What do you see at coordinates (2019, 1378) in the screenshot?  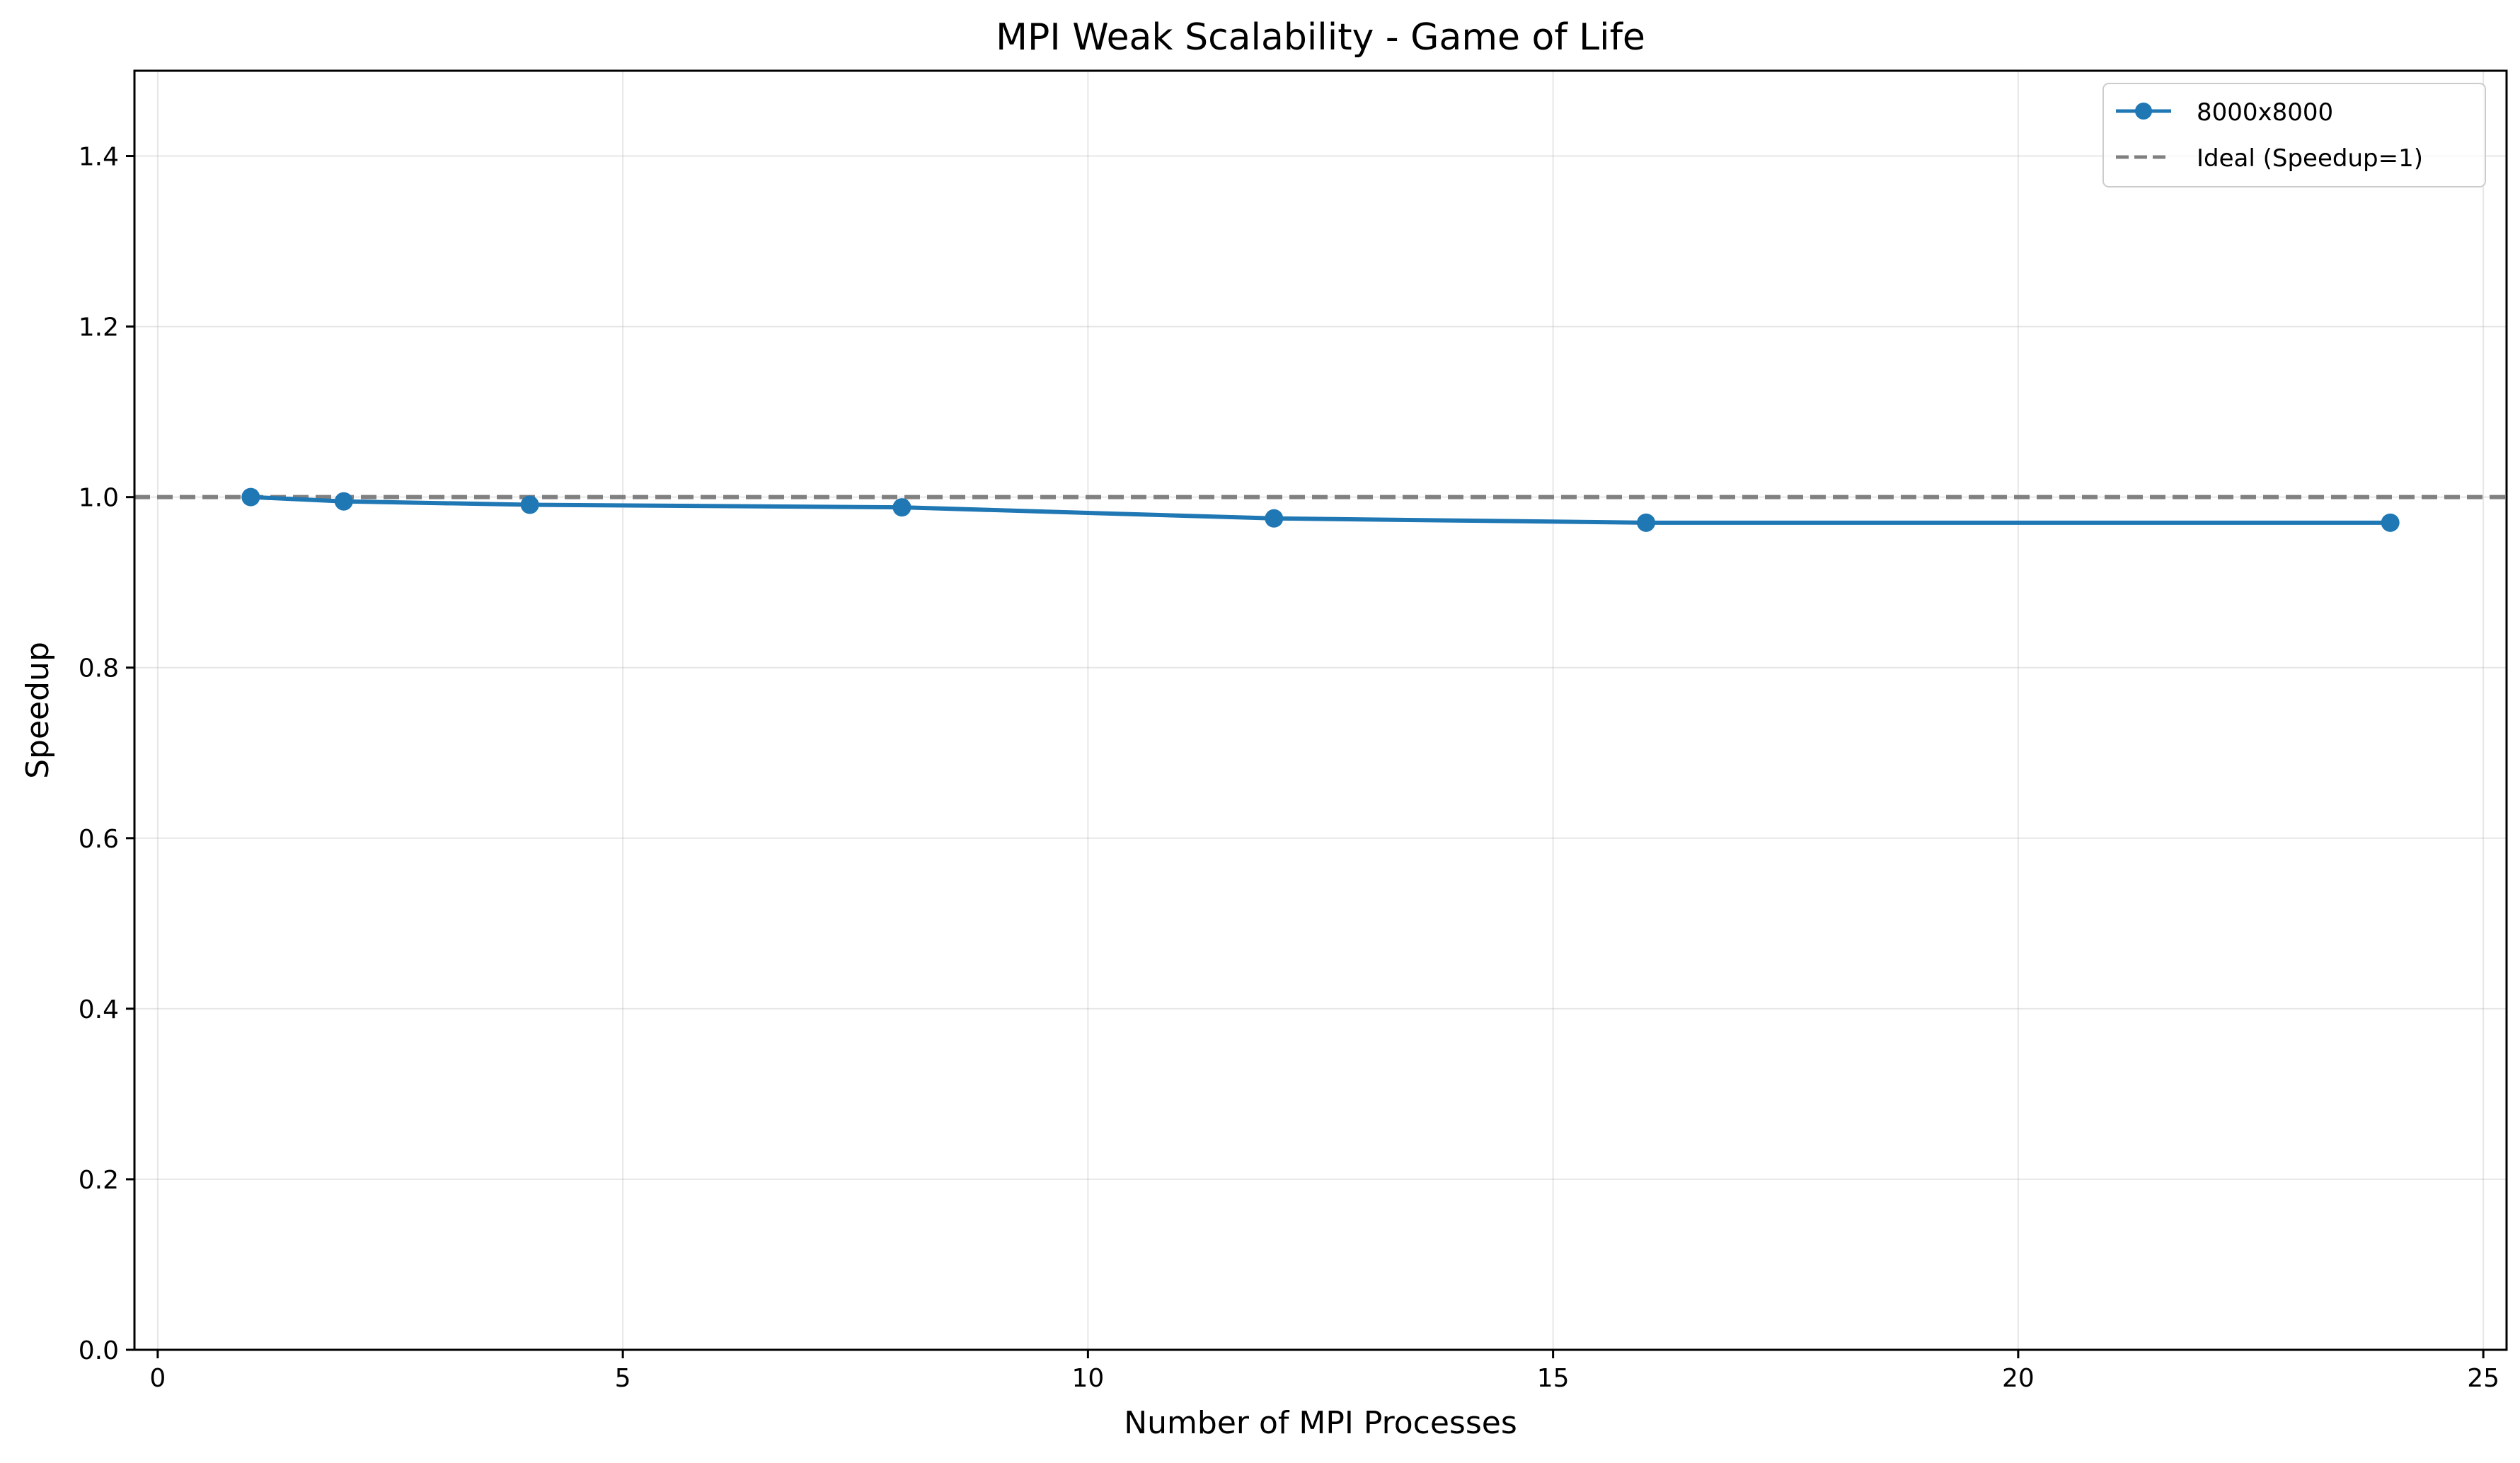 I see `x-tick-label: 20` at bounding box center [2019, 1378].